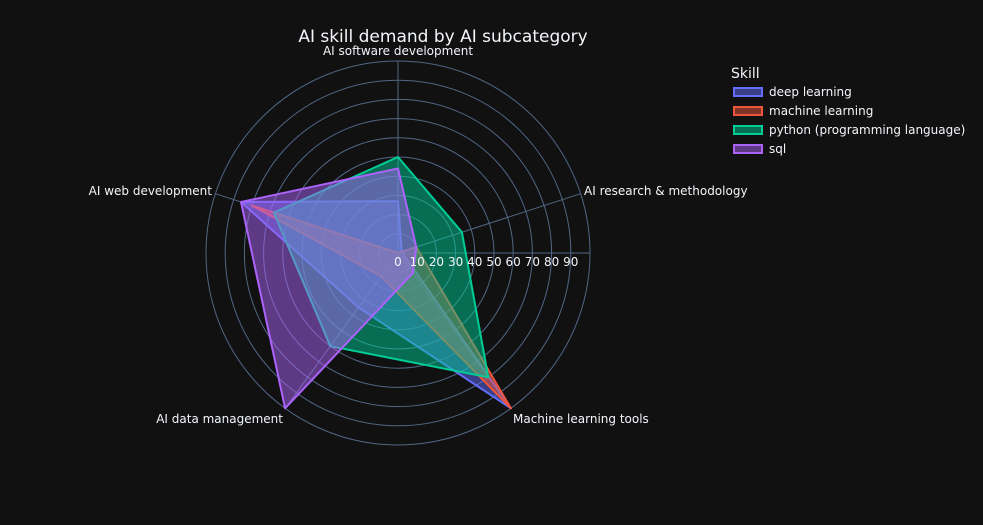 The image size is (983, 525). I want to click on legend-label: deep learning, so click(810, 92).